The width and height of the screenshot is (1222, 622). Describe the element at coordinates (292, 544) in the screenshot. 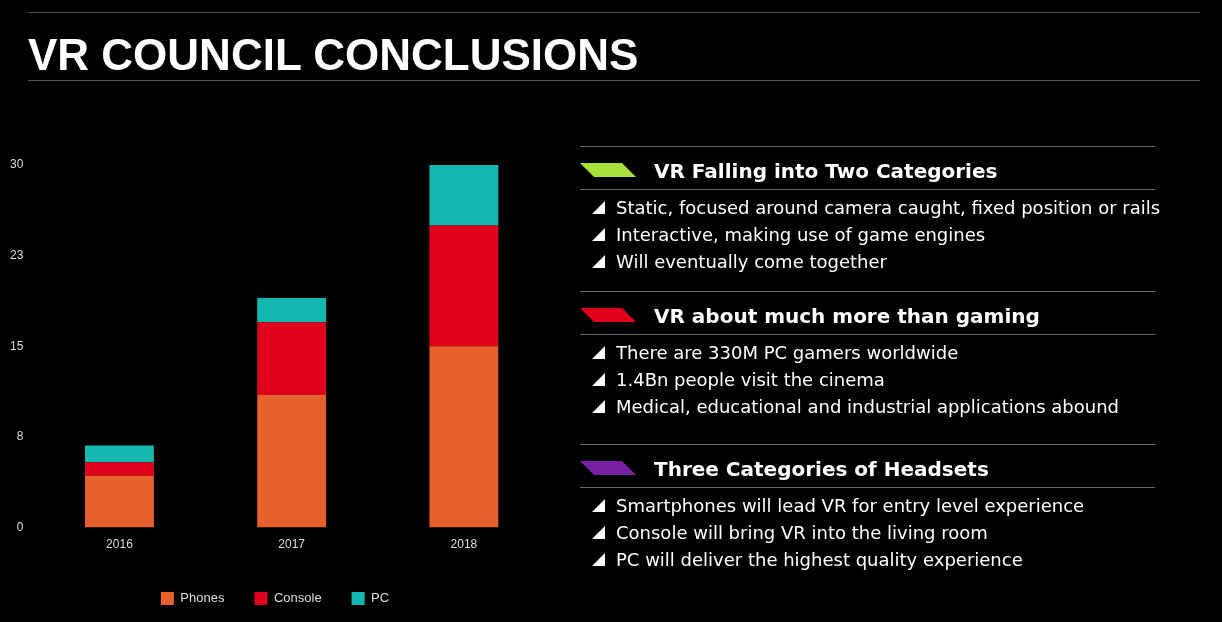

I see `x-tick-label: 2017` at that location.